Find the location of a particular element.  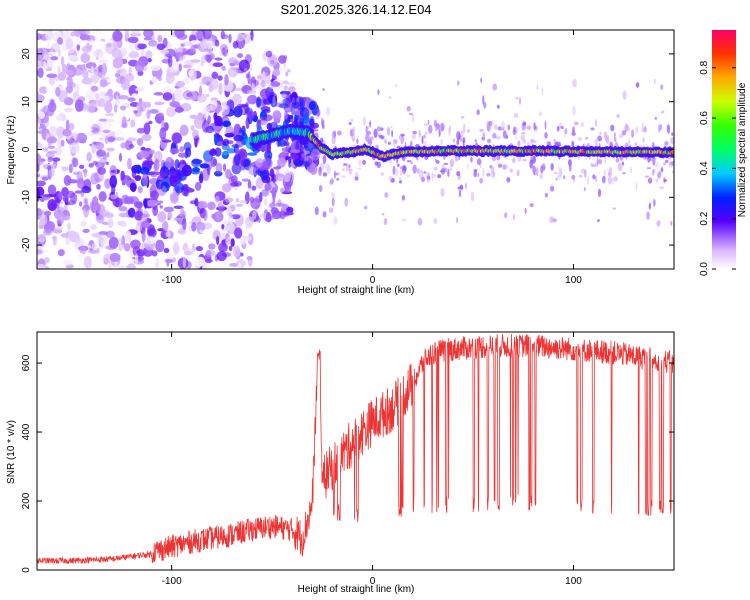

snr-ytick-label: 400 is located at coordinates (26, 431).